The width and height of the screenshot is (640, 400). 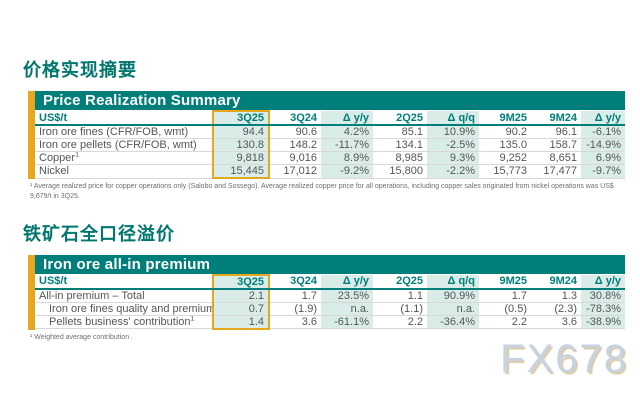 I want to click on cell: 4.2%, so click(x=347, y=132).